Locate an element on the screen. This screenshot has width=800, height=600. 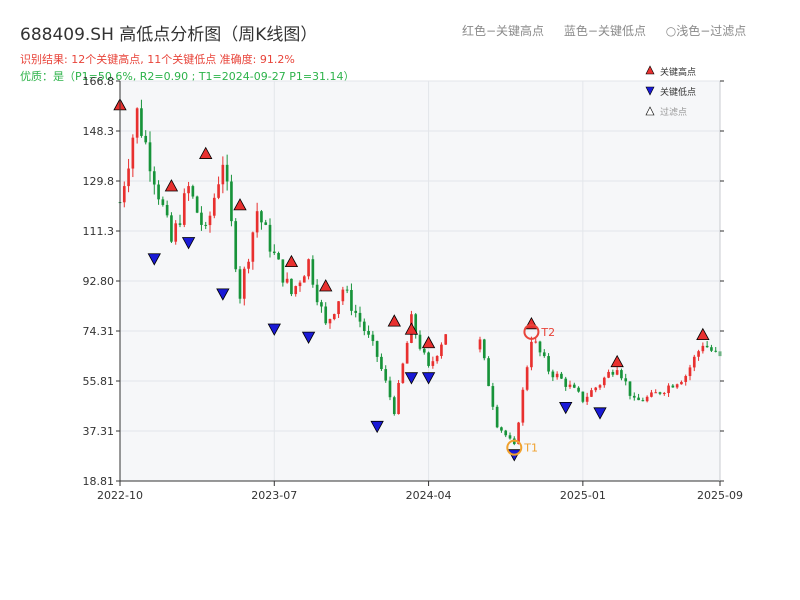
x-tick-label: 2023-07 is located at coordinates (274, 495).